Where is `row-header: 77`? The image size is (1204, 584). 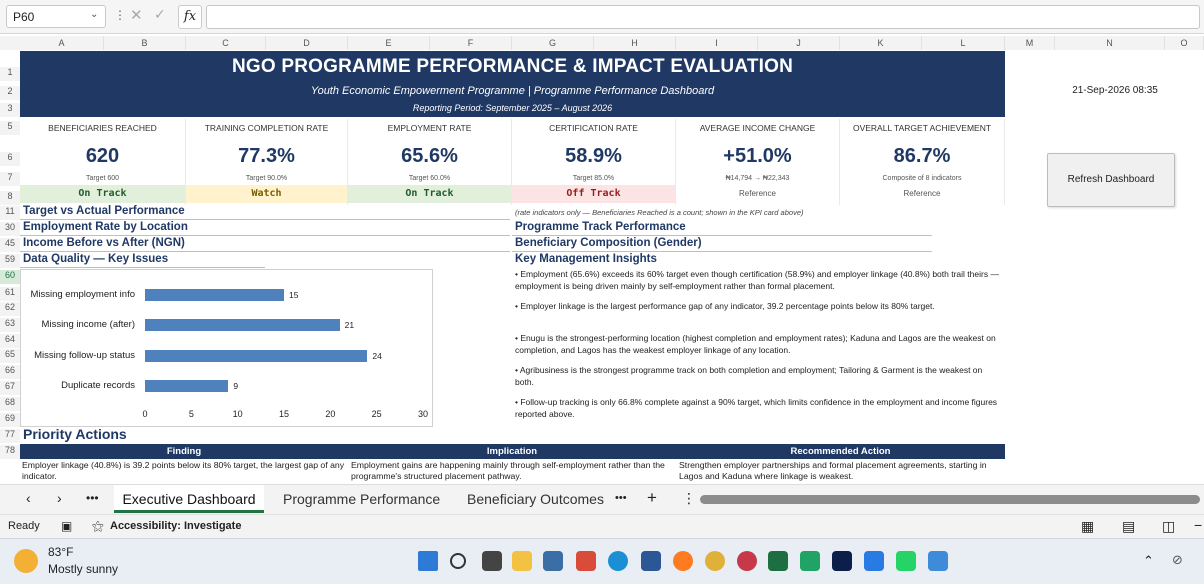
row-header: 77 is located at coordinates (10, 436).